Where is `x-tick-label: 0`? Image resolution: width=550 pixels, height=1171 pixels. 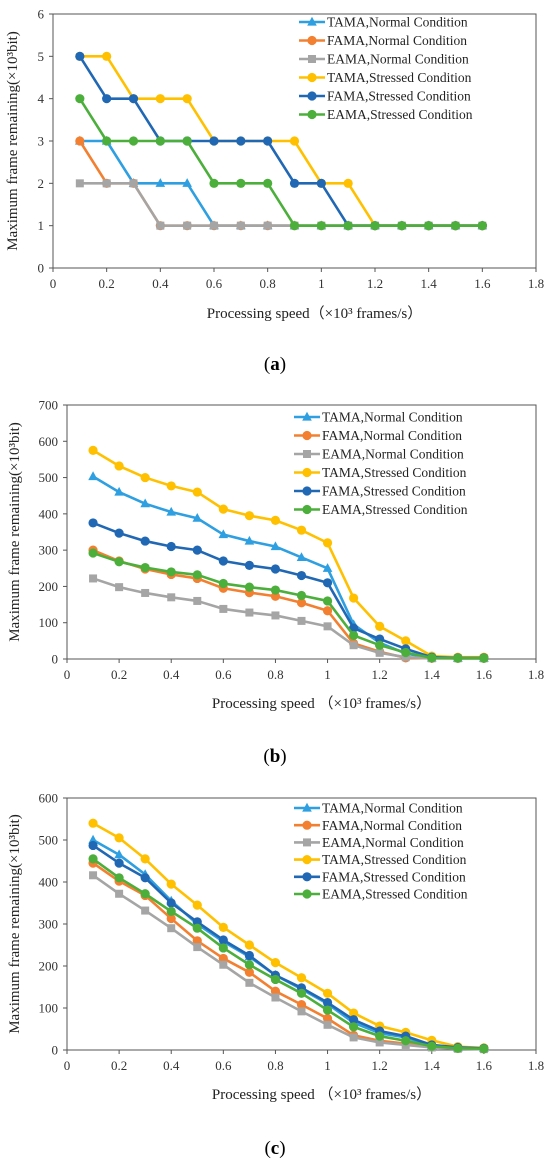 x-tick-label: 0 is located at coordinates (53, 283).